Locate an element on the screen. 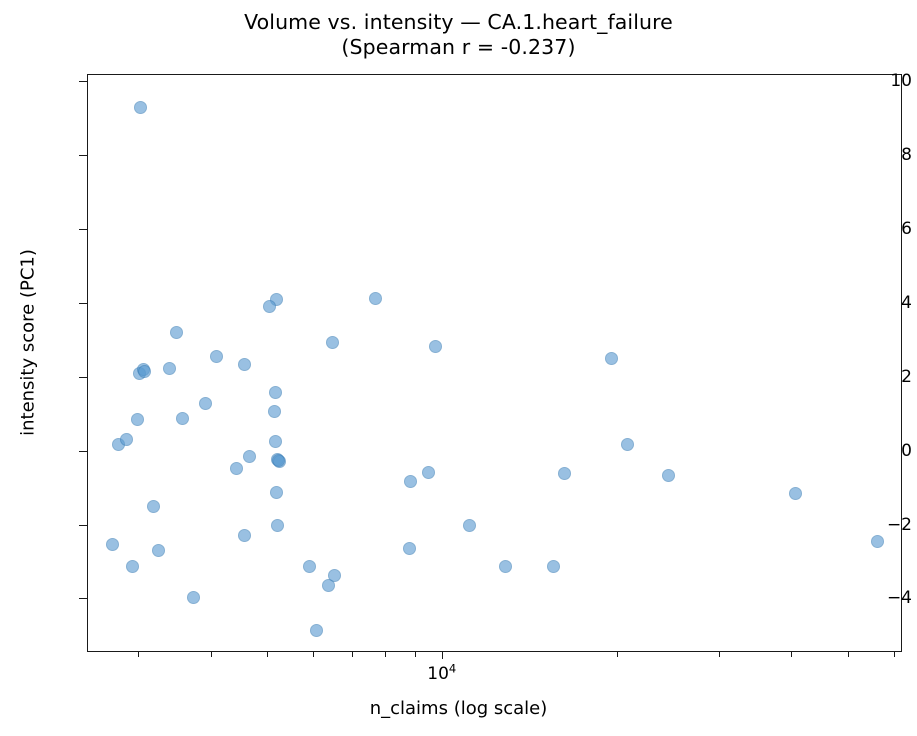 The height and width of the screenshot is (736, 917). chart-subtitle: (Spearman r = -0.237) is located at coordinates (458, 47).